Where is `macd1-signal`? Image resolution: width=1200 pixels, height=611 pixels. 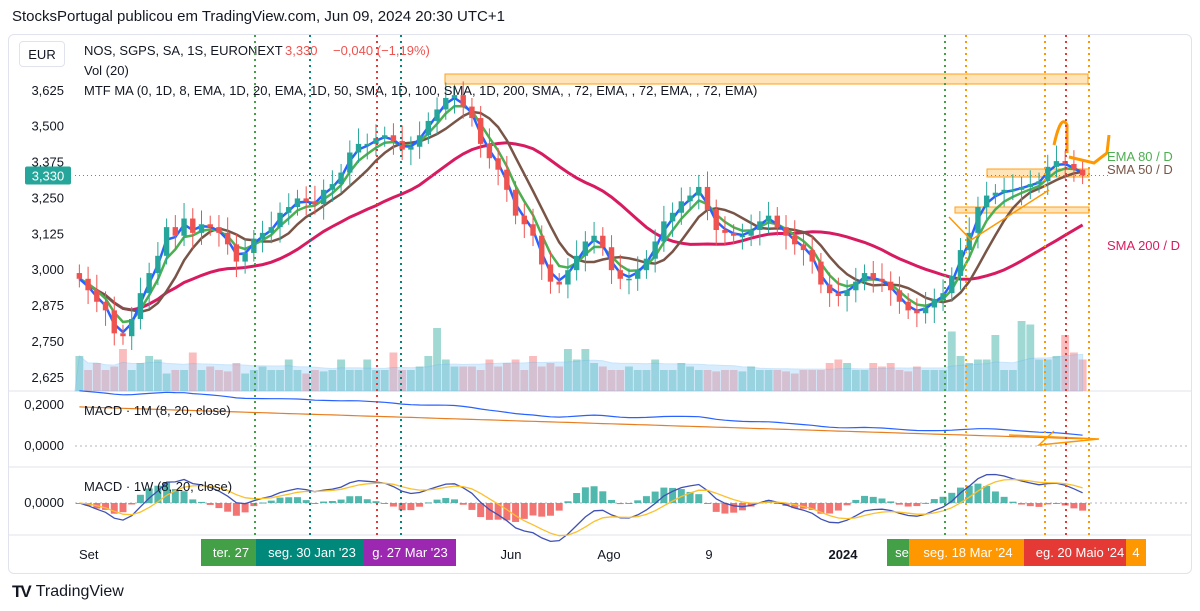
macd1-signal is located at coordinates (581, 423).